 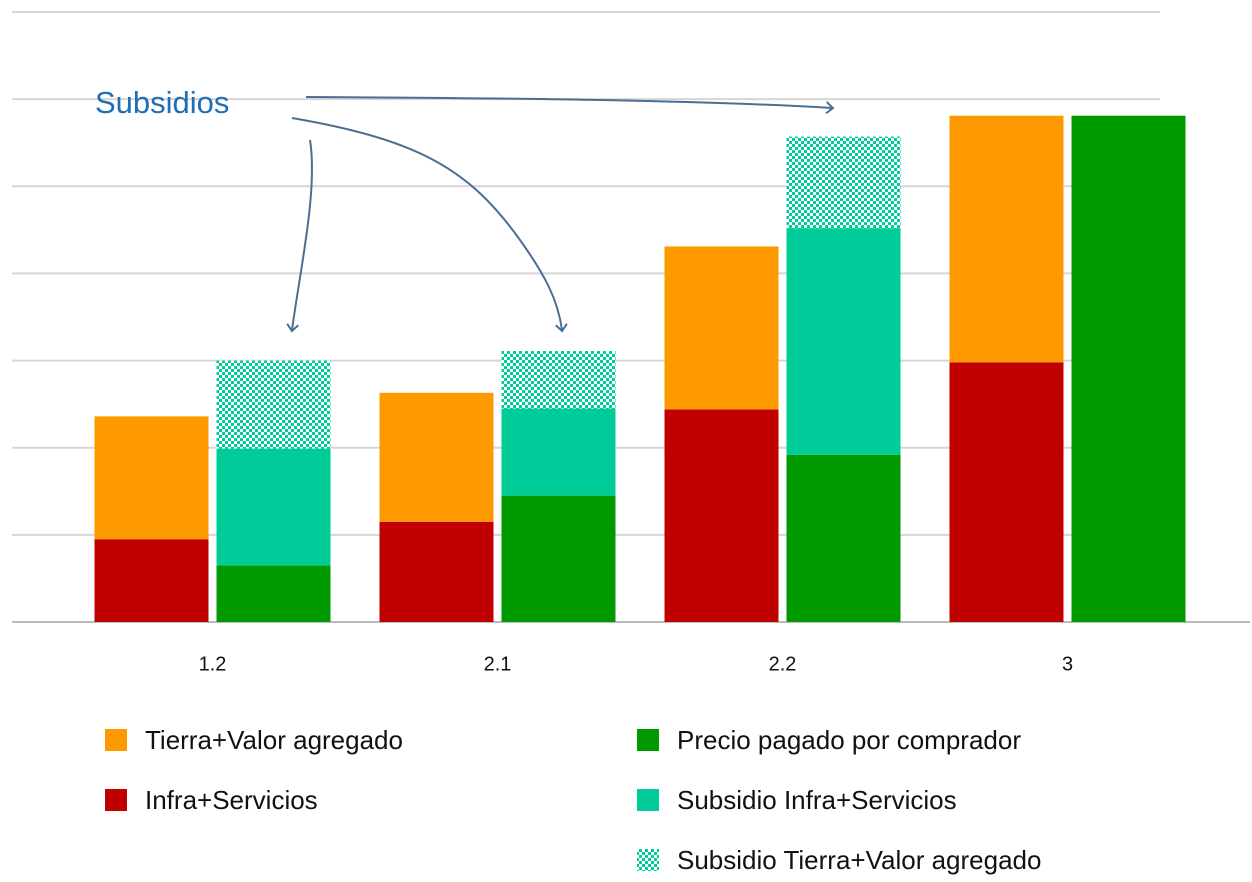 I want to click on x-tick-label: 3, so click(x=1067, y=664).